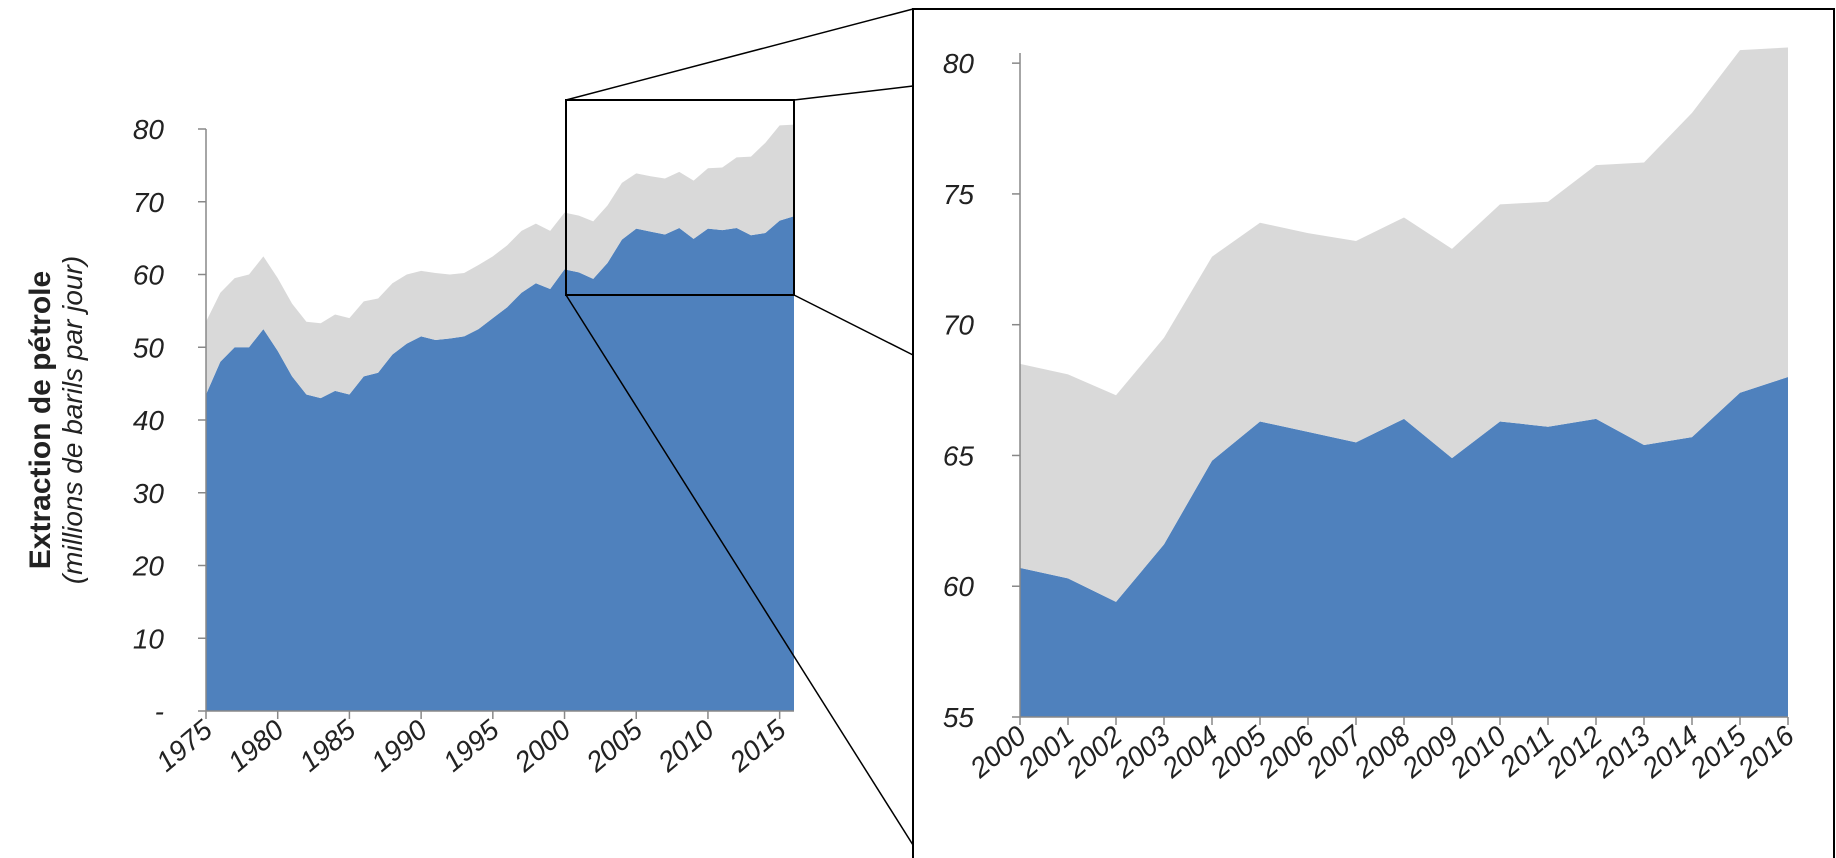 This screenshot has height=858, width=1836. Describe the element at coordinates (148, 566) in the screenshot. I see `y-tick-label: 20` at that location.